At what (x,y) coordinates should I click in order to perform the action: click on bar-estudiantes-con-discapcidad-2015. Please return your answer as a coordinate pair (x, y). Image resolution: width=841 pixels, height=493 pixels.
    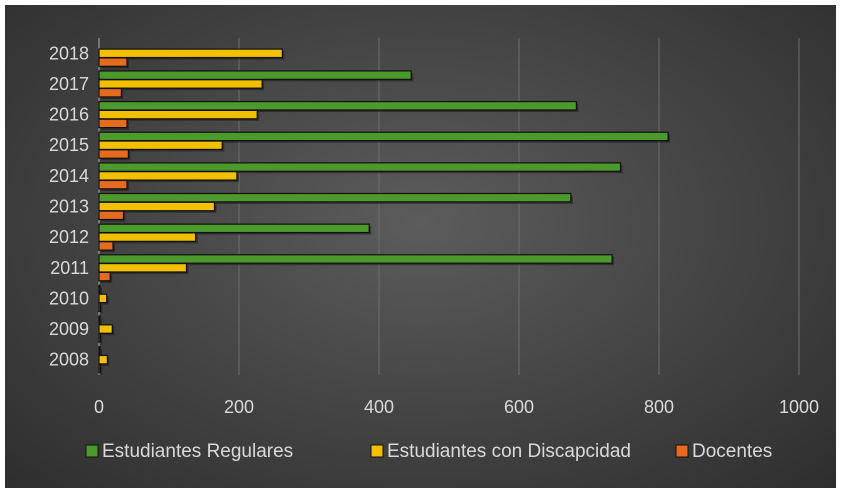
    Looking at the image, I should click on (160, 145).